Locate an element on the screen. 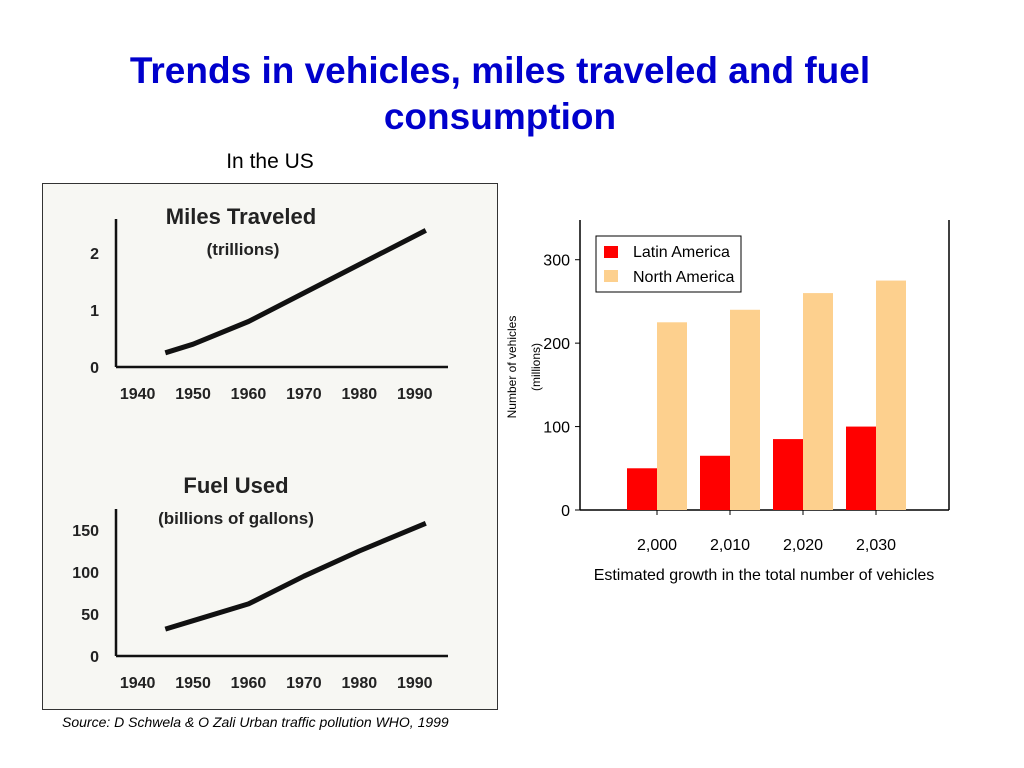 This screenshot has height=768, width=1024. legend-label-latin-america: Latin America is located at coordinates (681, 252).